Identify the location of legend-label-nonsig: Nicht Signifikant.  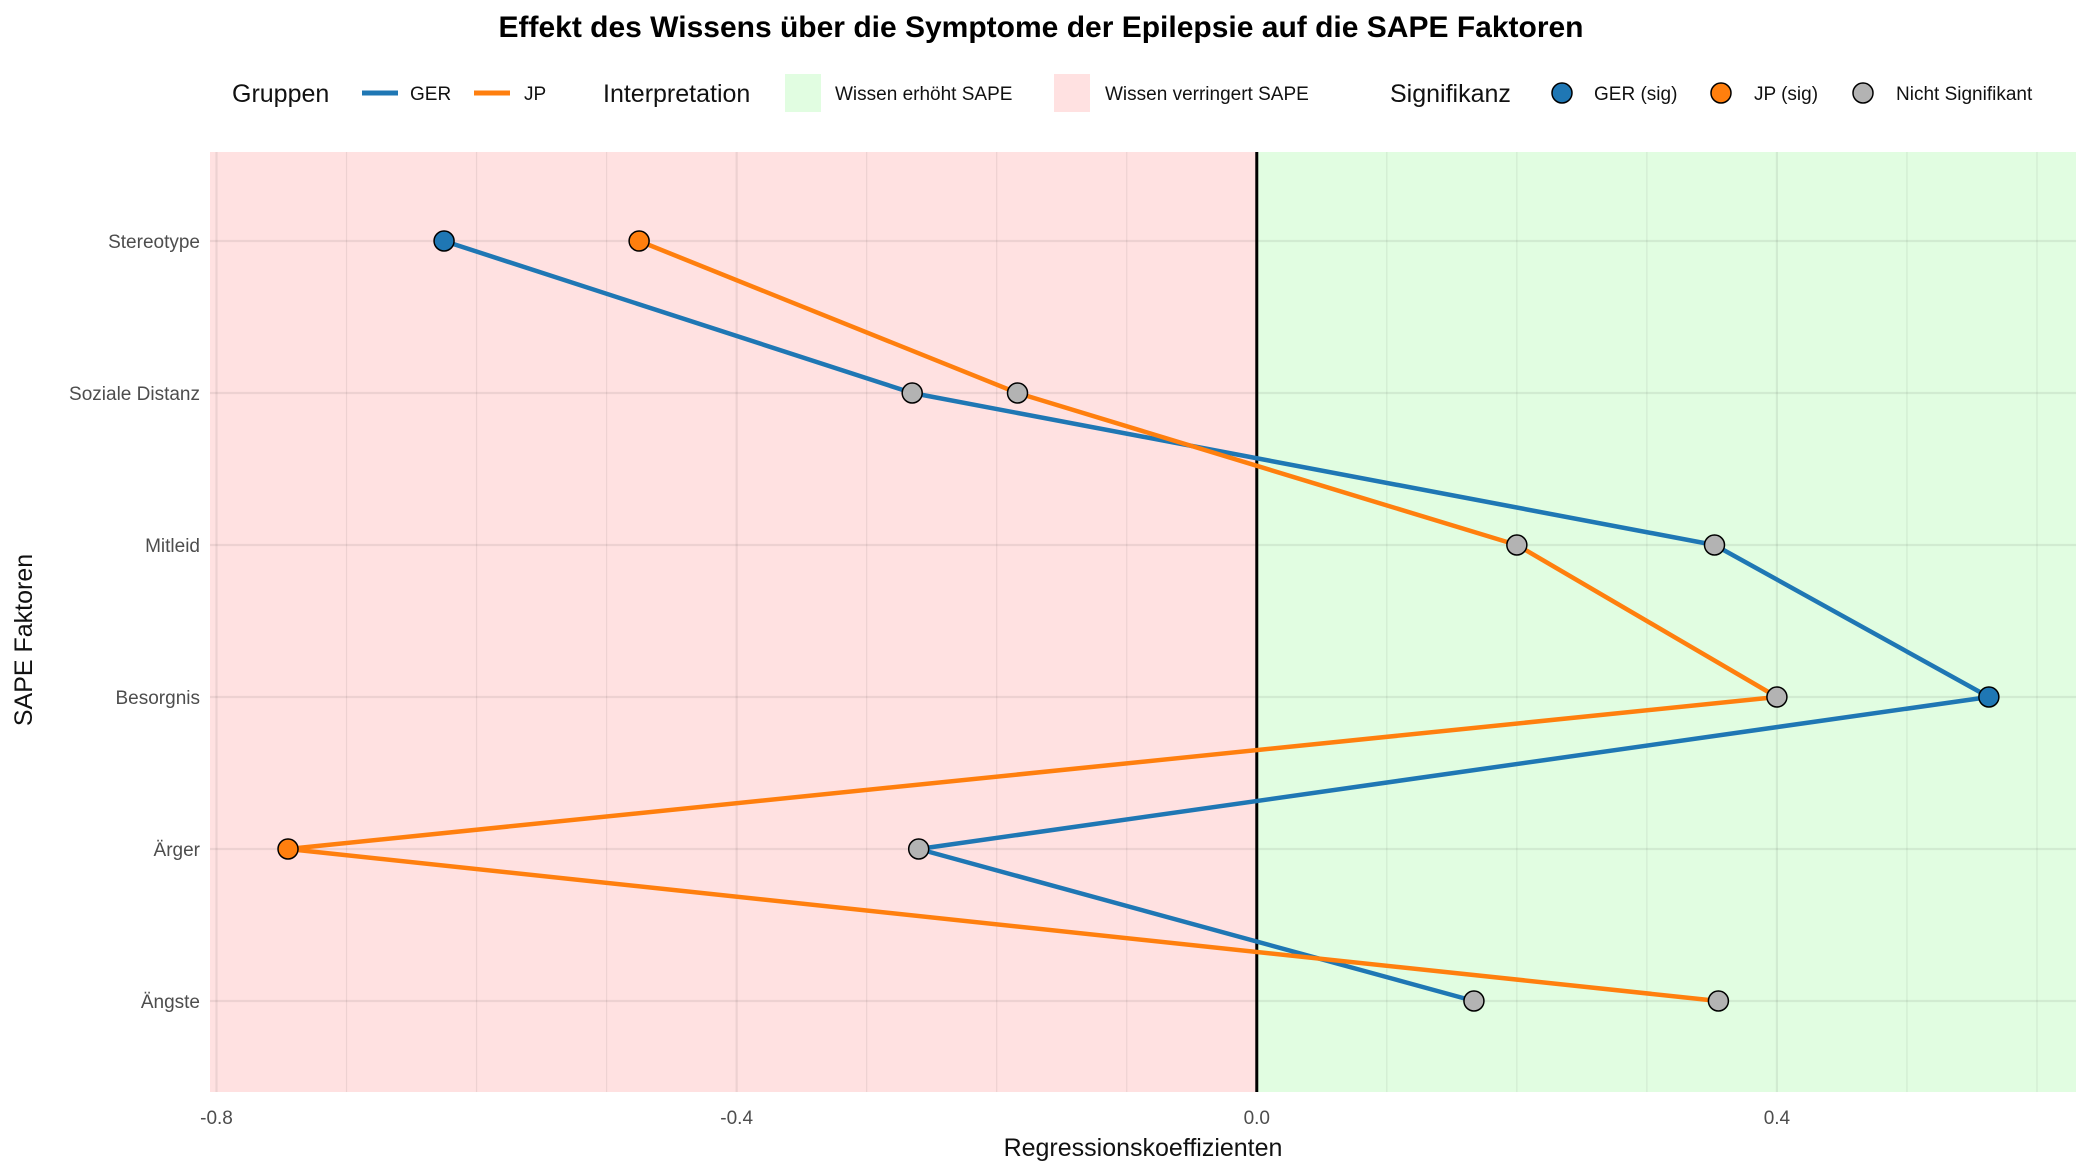
(1964, 94).